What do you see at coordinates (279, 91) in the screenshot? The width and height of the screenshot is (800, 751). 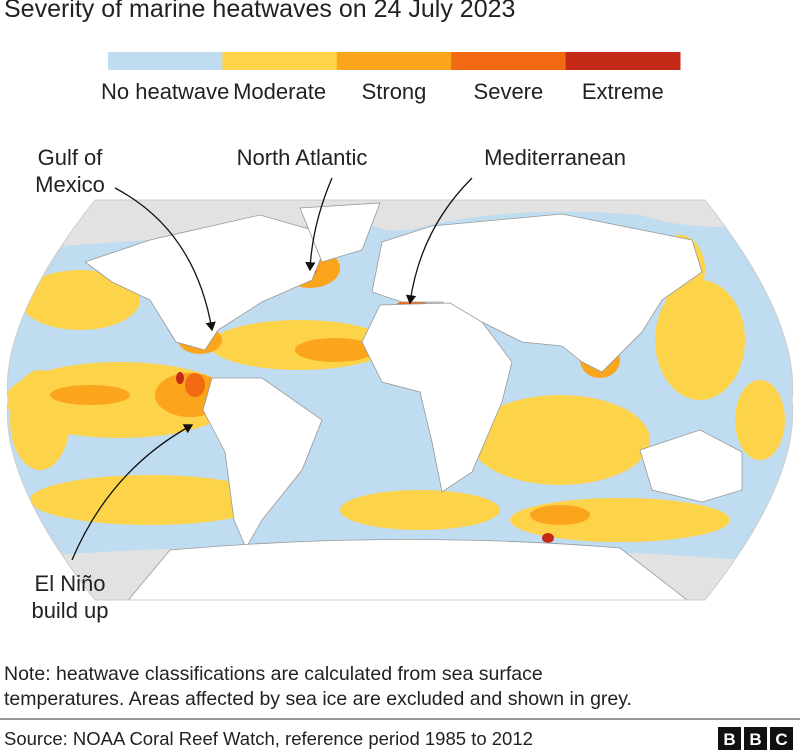 I see `legend-label: Moderate` at bounding box center [279, 91].